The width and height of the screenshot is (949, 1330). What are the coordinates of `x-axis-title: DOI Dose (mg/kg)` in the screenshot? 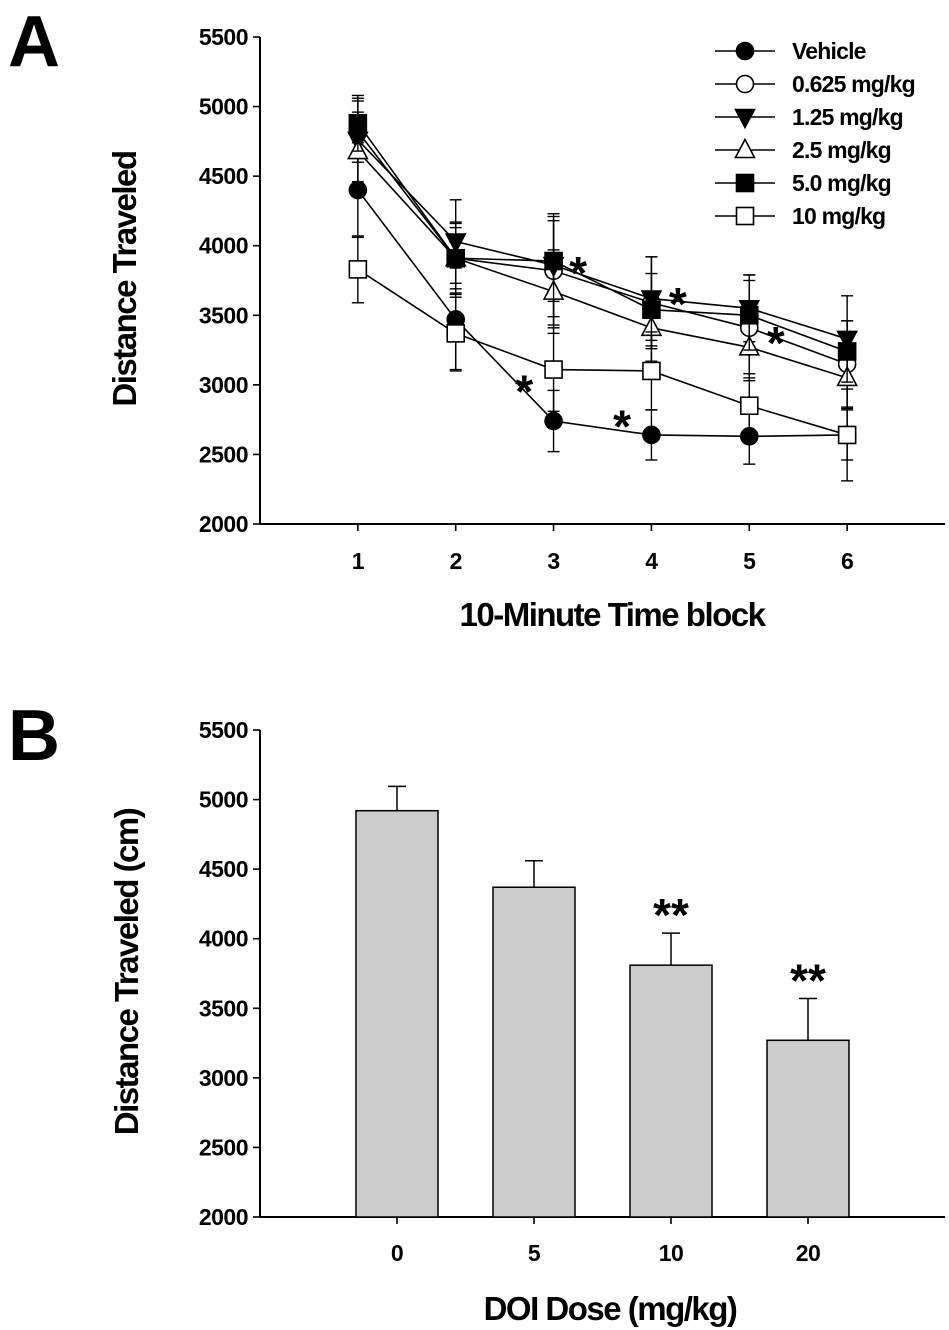 It's located at (610, 1308).